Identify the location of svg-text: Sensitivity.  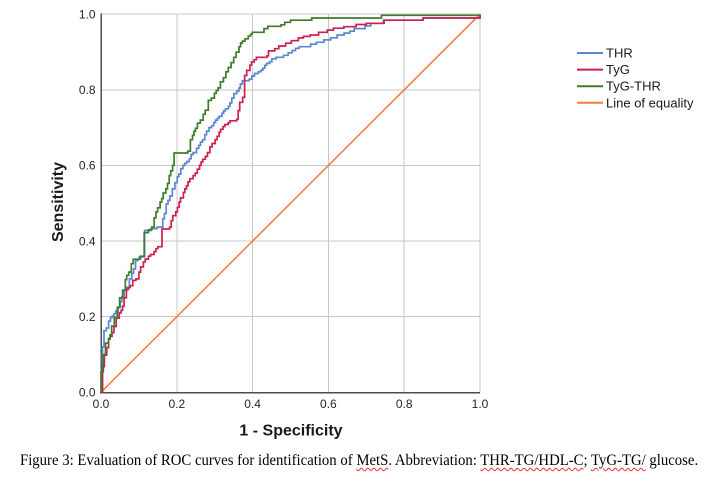
(58, 202).